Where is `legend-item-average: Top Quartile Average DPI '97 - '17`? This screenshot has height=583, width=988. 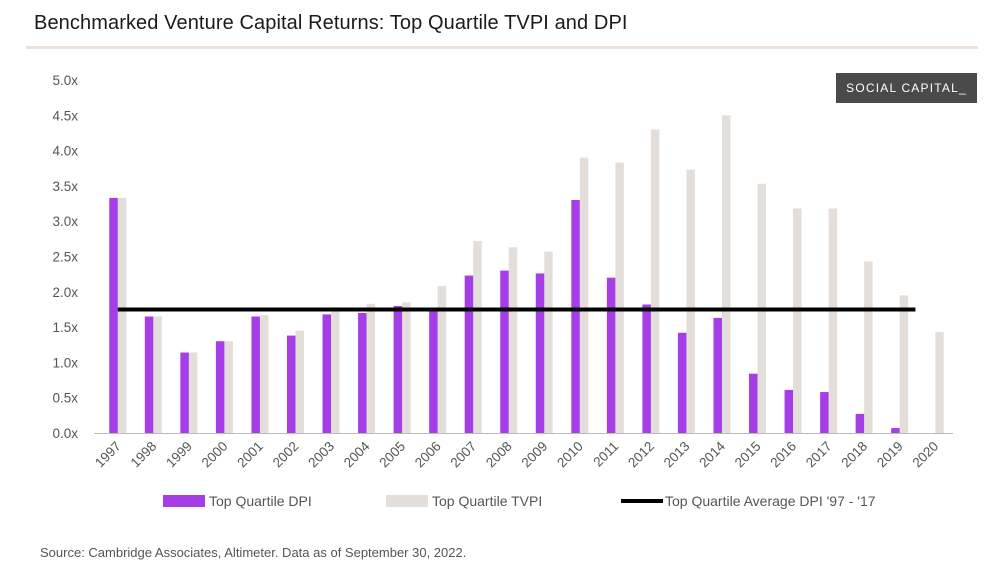
legend-item-average: Top Quartile Average DPI '97 - '17 is located at coordinates (748, 501).